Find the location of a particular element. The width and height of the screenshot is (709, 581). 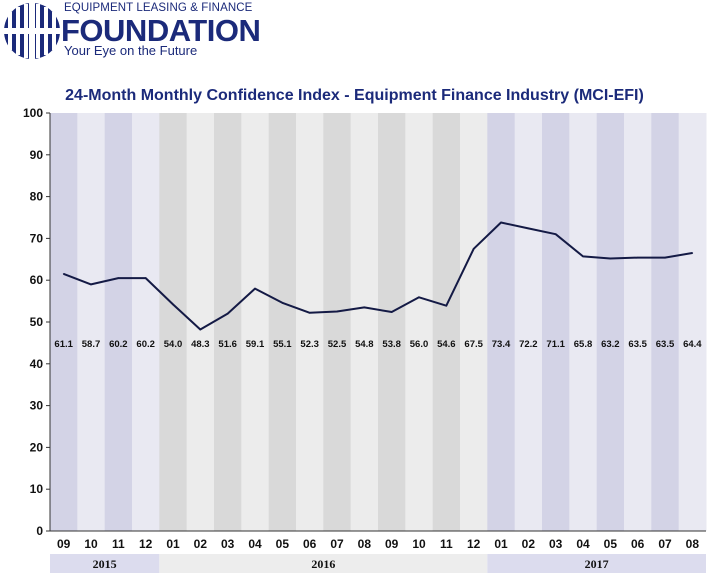

y-tick-label: 20 is located at coordinates (37, 447).